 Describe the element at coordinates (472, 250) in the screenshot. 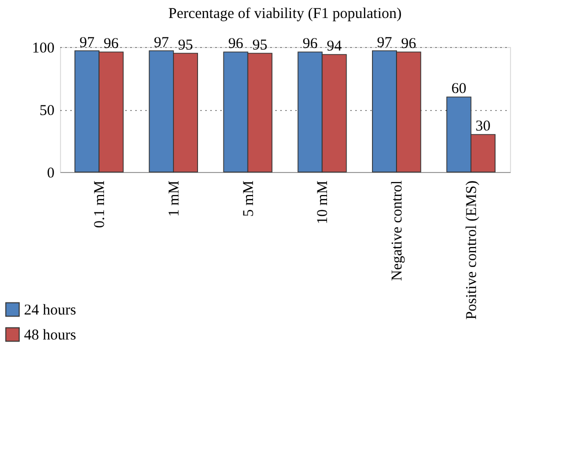

I see `x-tick-label: Positive control (EMS)` at that location.